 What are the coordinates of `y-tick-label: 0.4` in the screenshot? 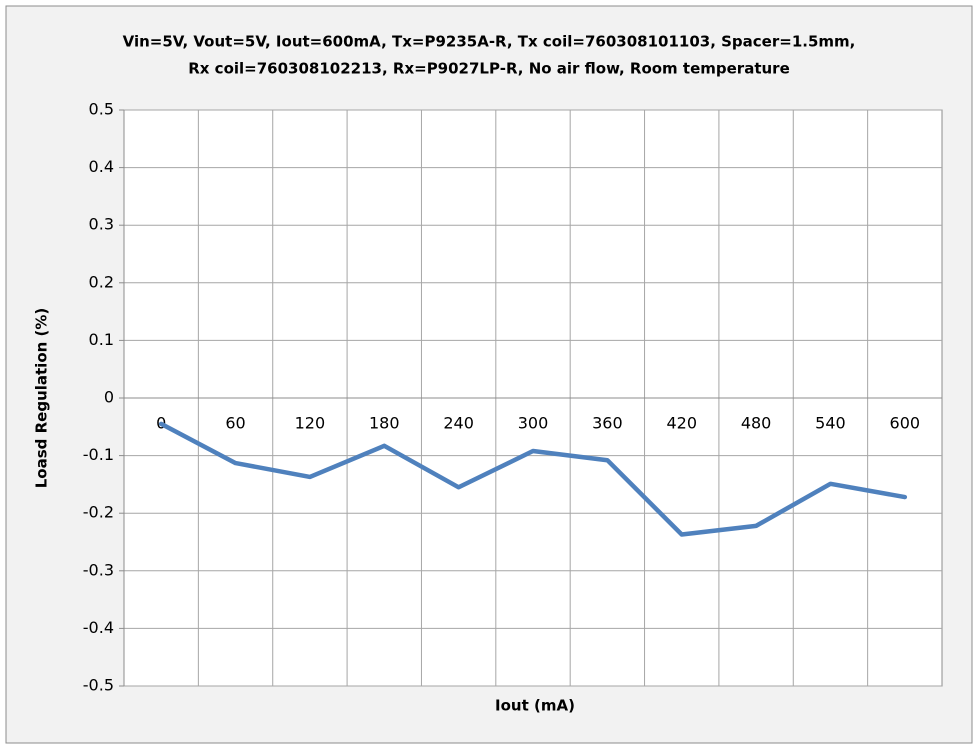 It's located at (101, 166).